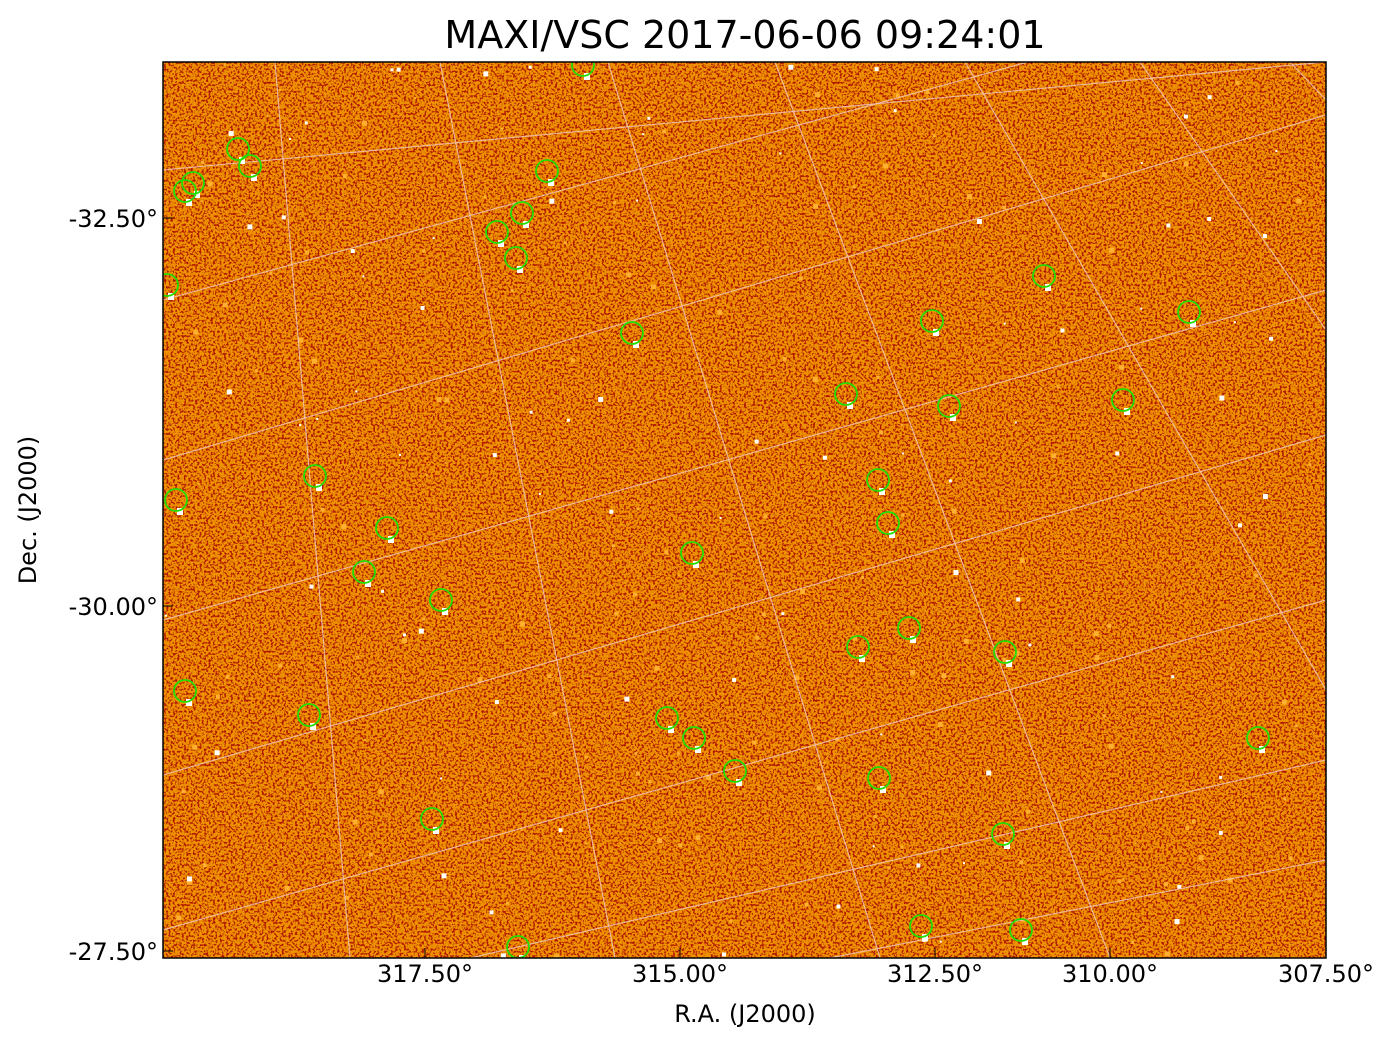 Image resolution: width=1392 pixels, height=1047 pixels. I want to click on x-tick-label: 315.00°, so click(680, 974).